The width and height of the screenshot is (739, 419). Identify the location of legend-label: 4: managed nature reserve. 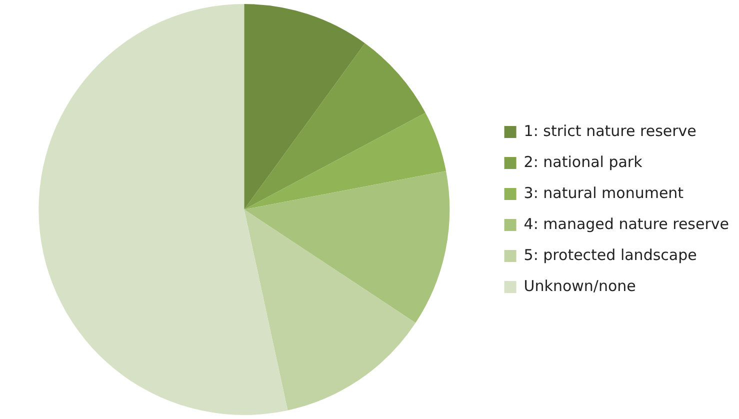
(627, 223).